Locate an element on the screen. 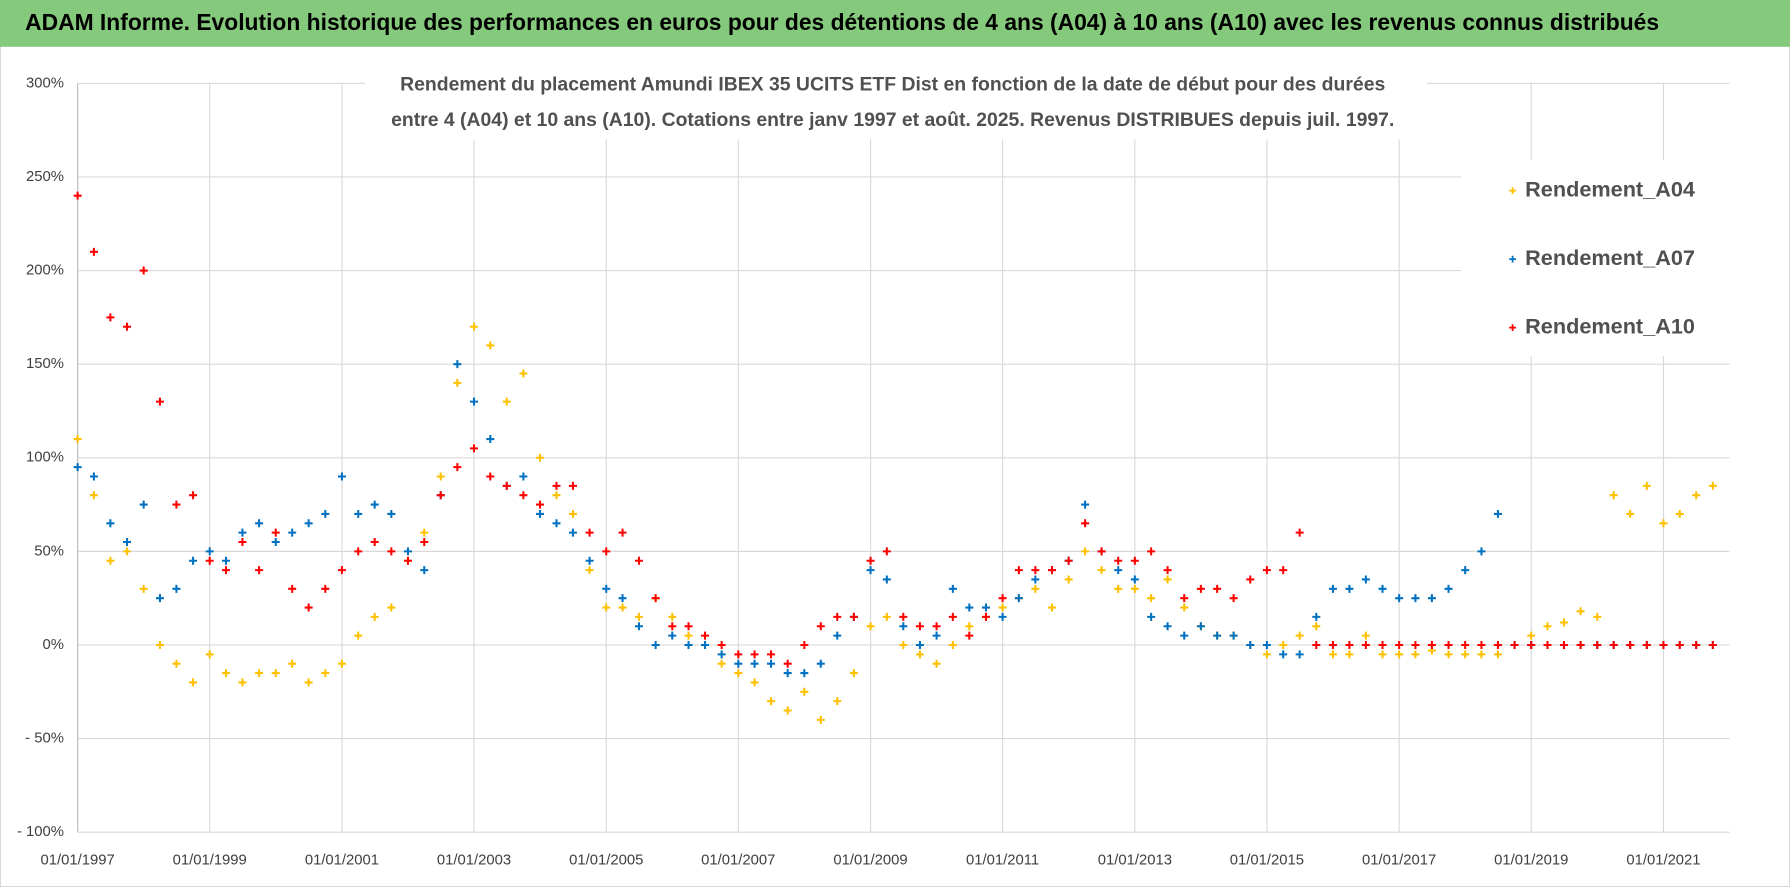  x-tick-label: 01/01/2009 is located at coordinates (870, 861).